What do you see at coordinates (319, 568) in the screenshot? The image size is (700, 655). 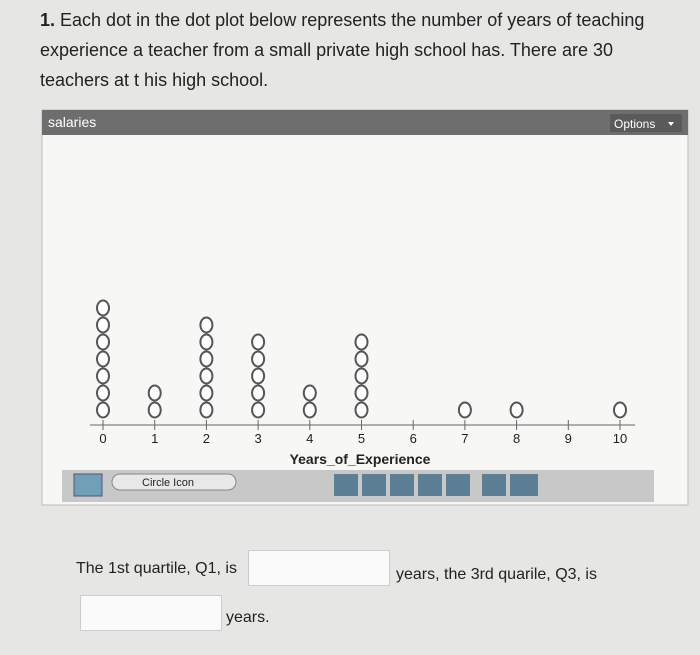 I see `q1-input` at bounding box center [319, 568].